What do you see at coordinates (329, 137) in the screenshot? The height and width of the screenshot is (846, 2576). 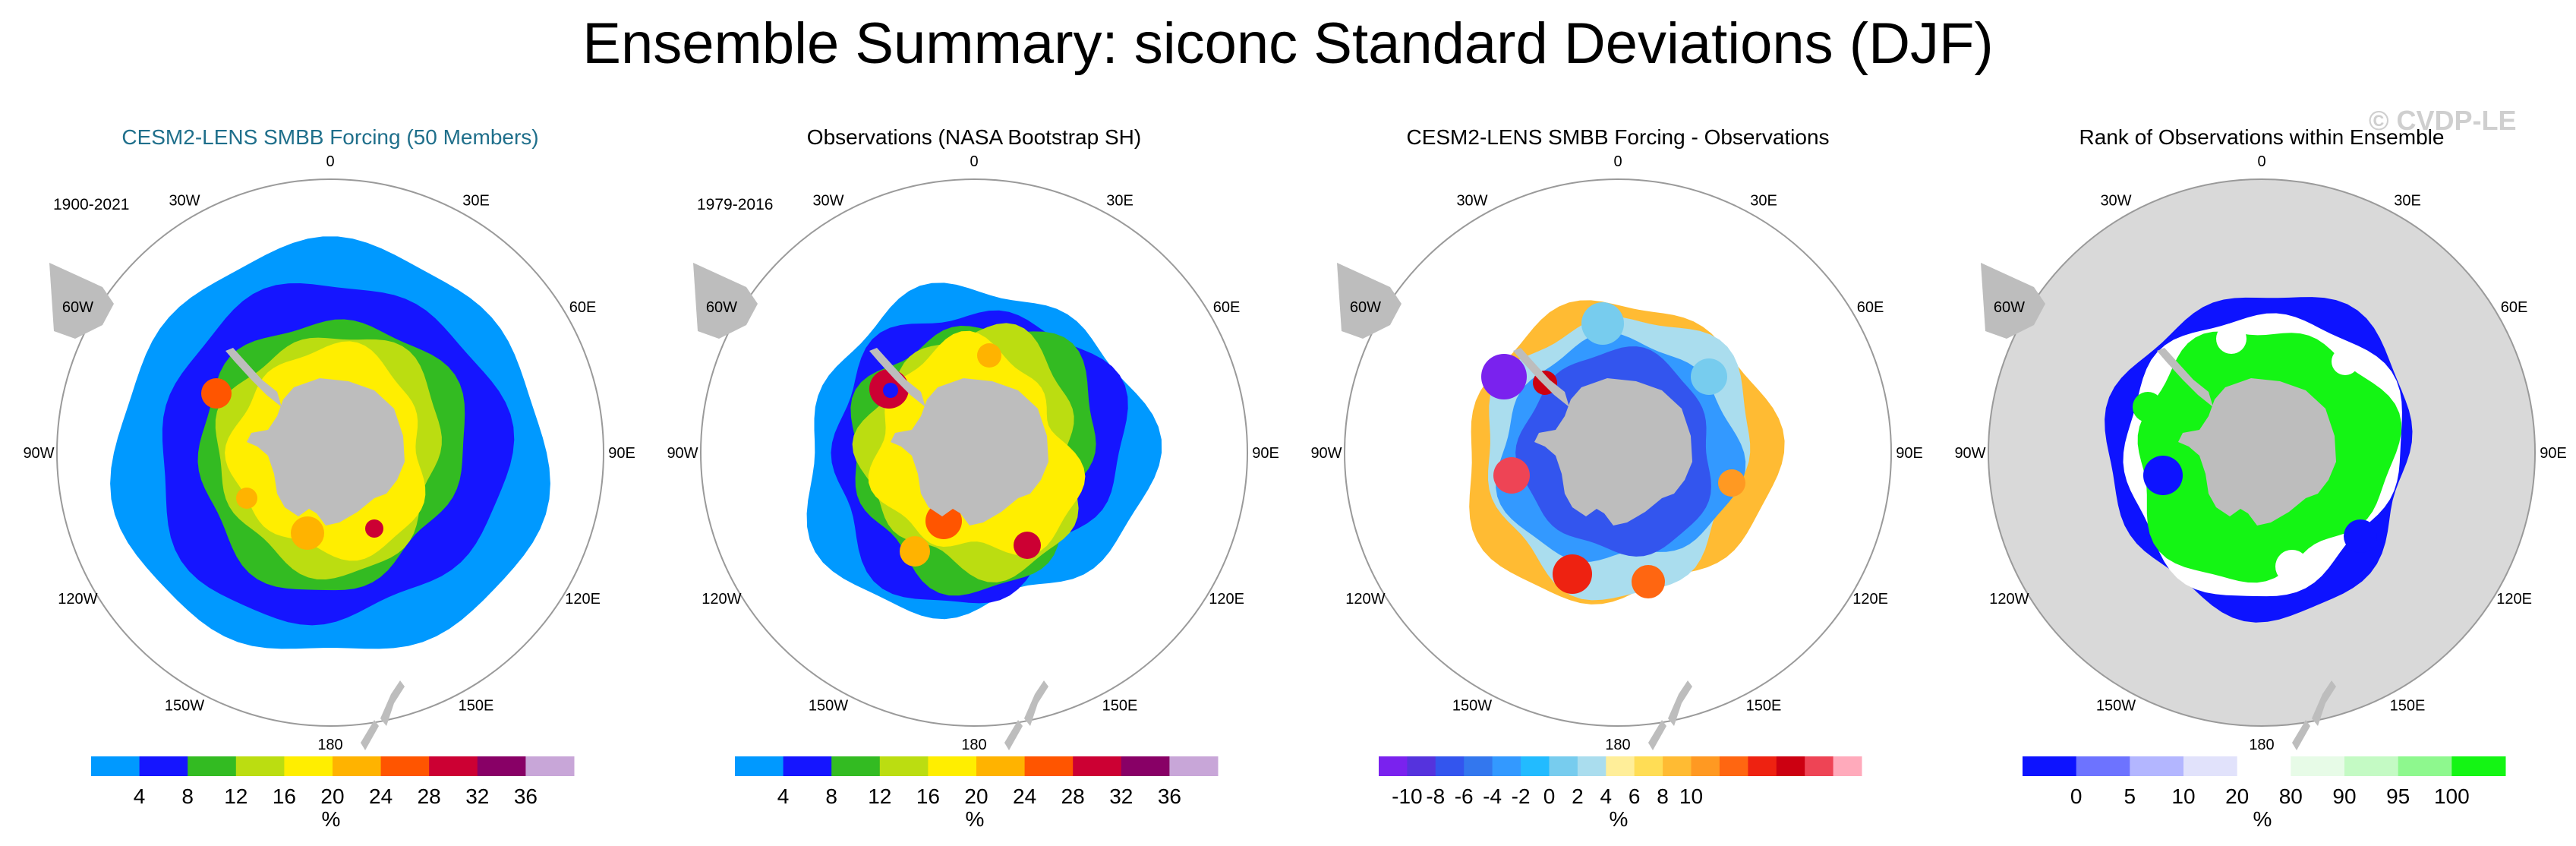 I see `map-title: CESM2-LENS SMBB Forcing (50 Members)` at bounding box center [329, 137].